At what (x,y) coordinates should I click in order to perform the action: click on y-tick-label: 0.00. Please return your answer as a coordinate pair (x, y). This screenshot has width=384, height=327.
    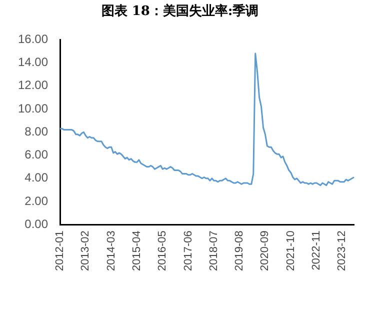
    Looking at the image, I should click on (36, 223).